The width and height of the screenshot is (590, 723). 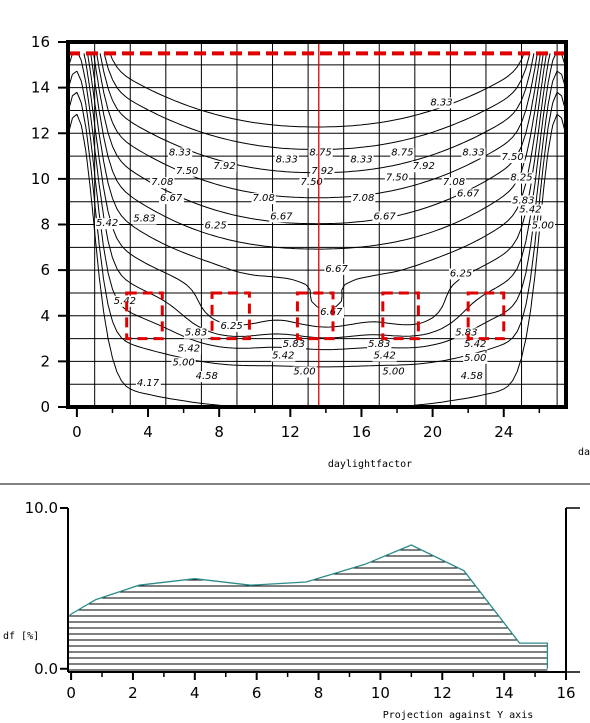 What do you see at coordinates (45, 316) in the screenshot?
I see `y-tick-label: 4` at bounding box center [45, 316].